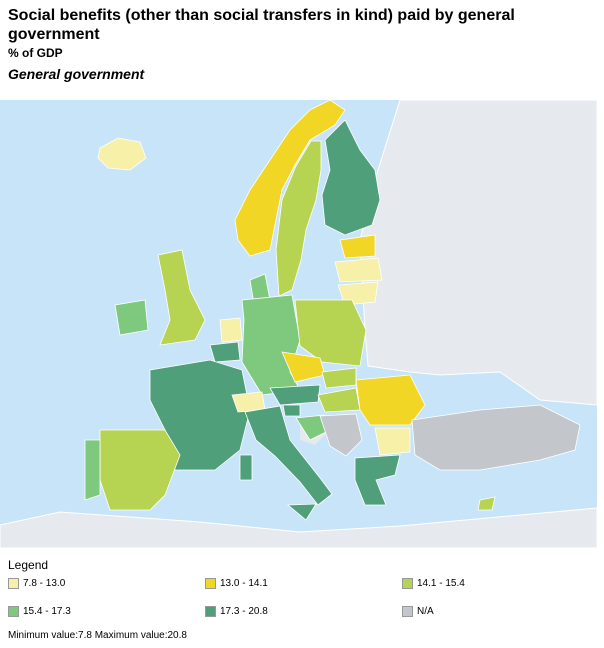 This screenshot has height=648, width=604. Describe the element at coordinates (441, 583) in the screenshot. I see `legend-label: 14.1 - 15.4` at that location.